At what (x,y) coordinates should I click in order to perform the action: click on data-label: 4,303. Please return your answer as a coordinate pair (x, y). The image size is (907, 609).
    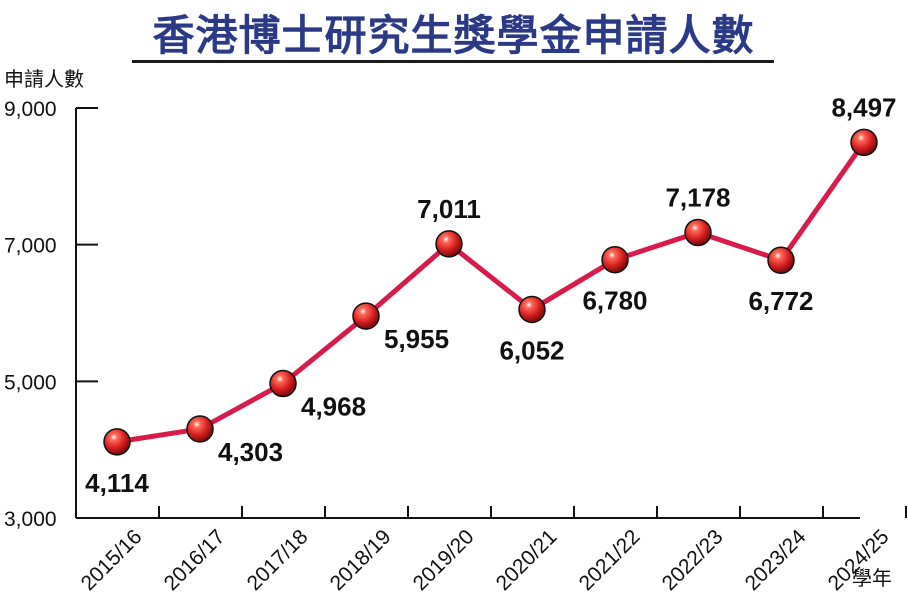
    Looking at the image, I should click on (250, 452).